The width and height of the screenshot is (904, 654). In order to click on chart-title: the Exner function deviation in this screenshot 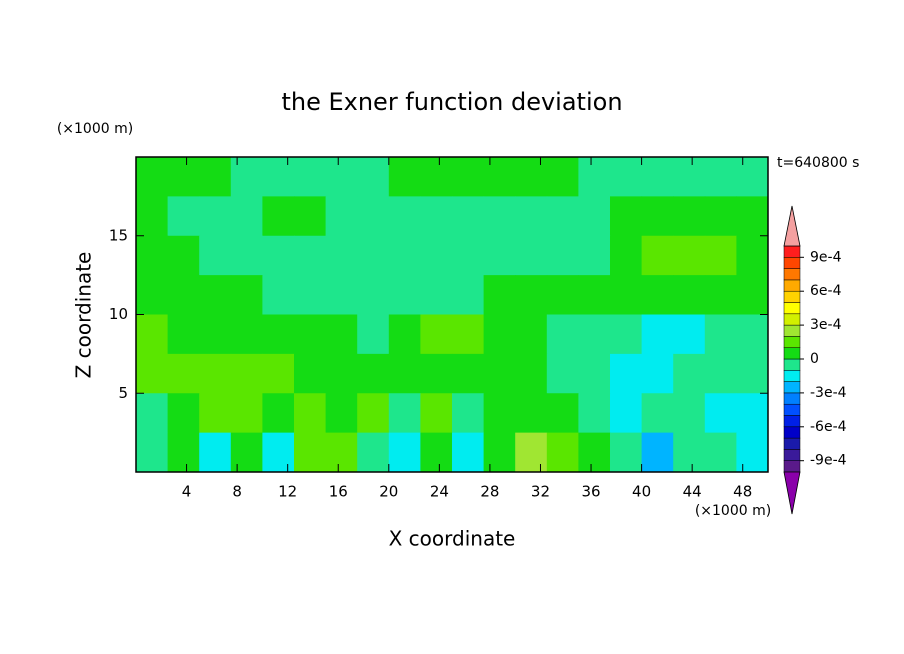, I will do `click(451, 102)`.